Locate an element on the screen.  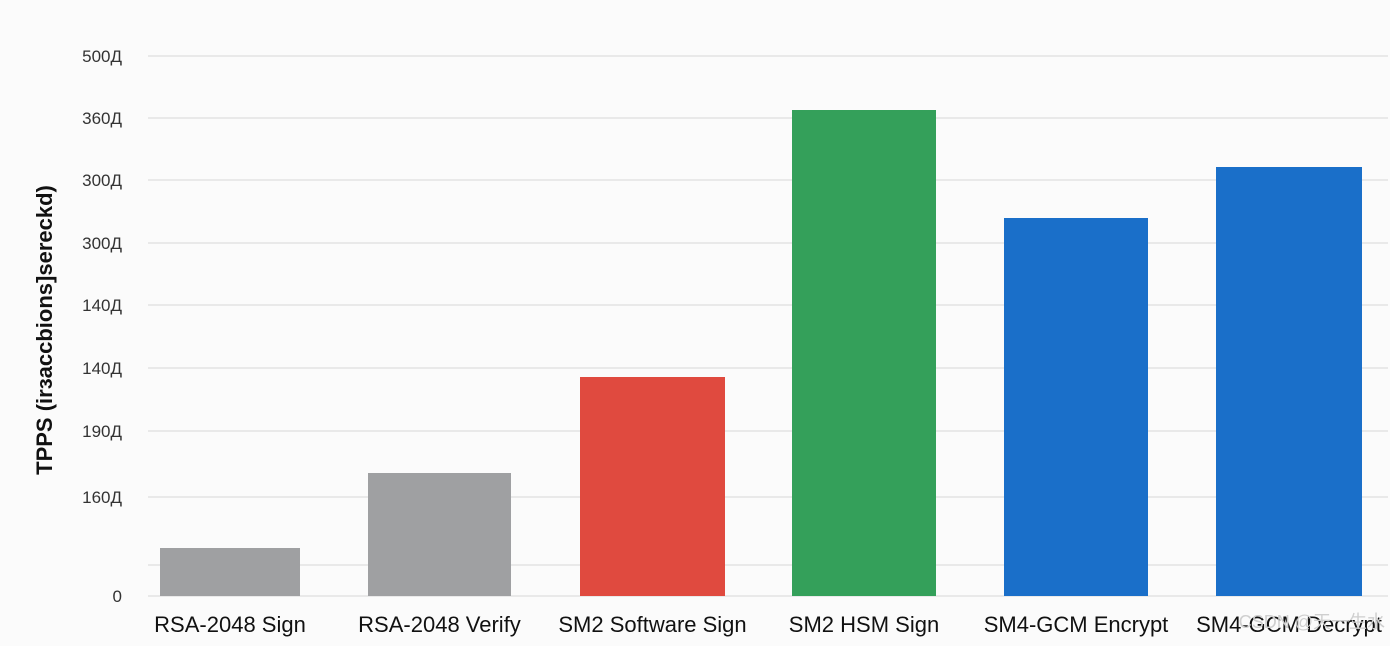
x-category-label: RSA-2048 Verify is located at coordinates (439, 624).